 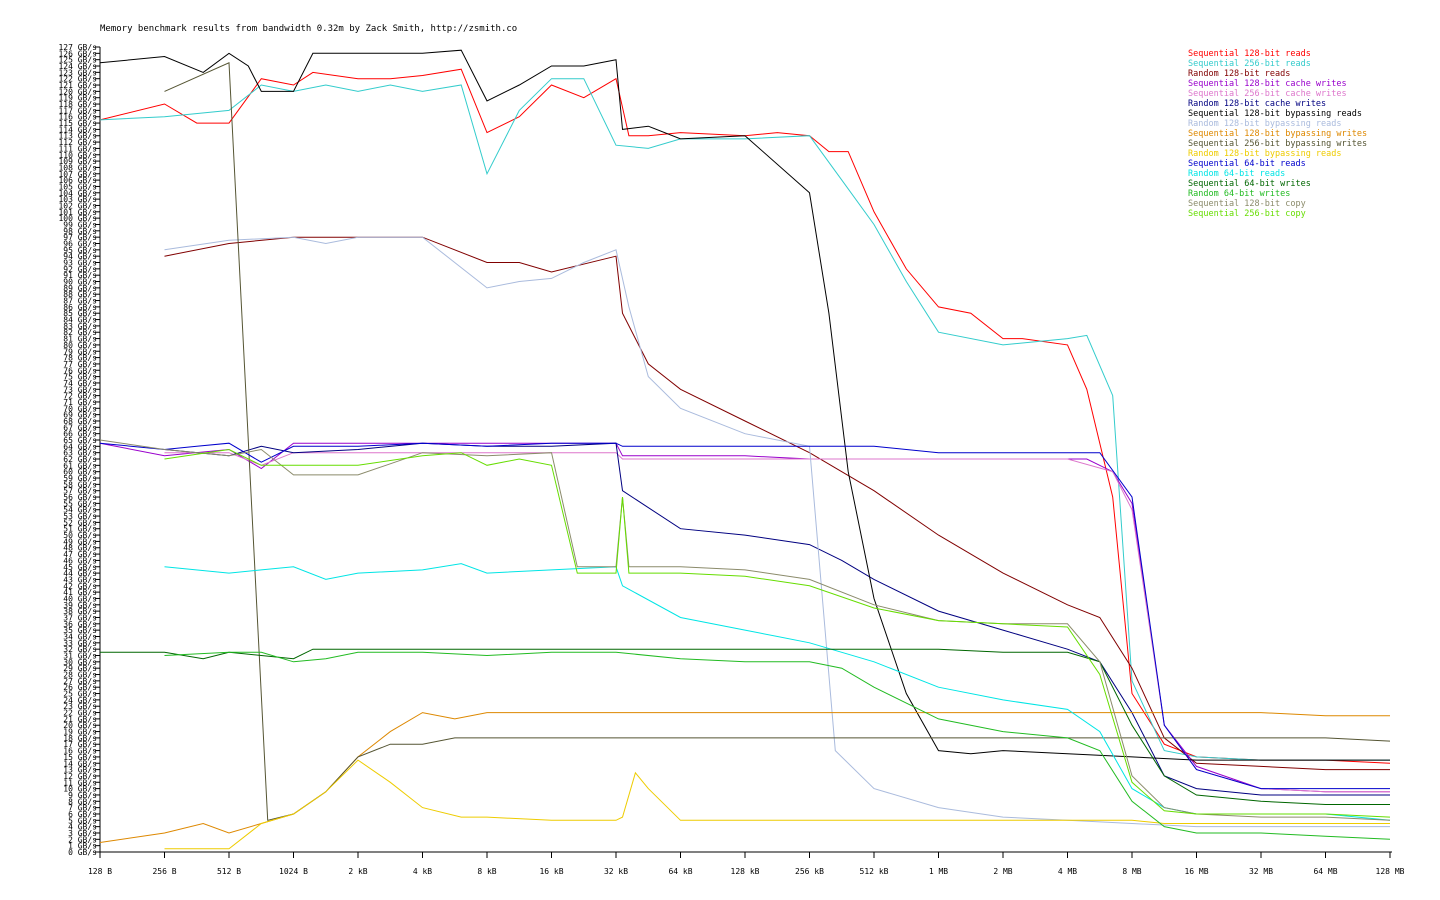 What do you see at coordinates (77, 104) in the screenshot?
I see `y-tick-label: 118 GB/s` at bounding box center [77, 104].